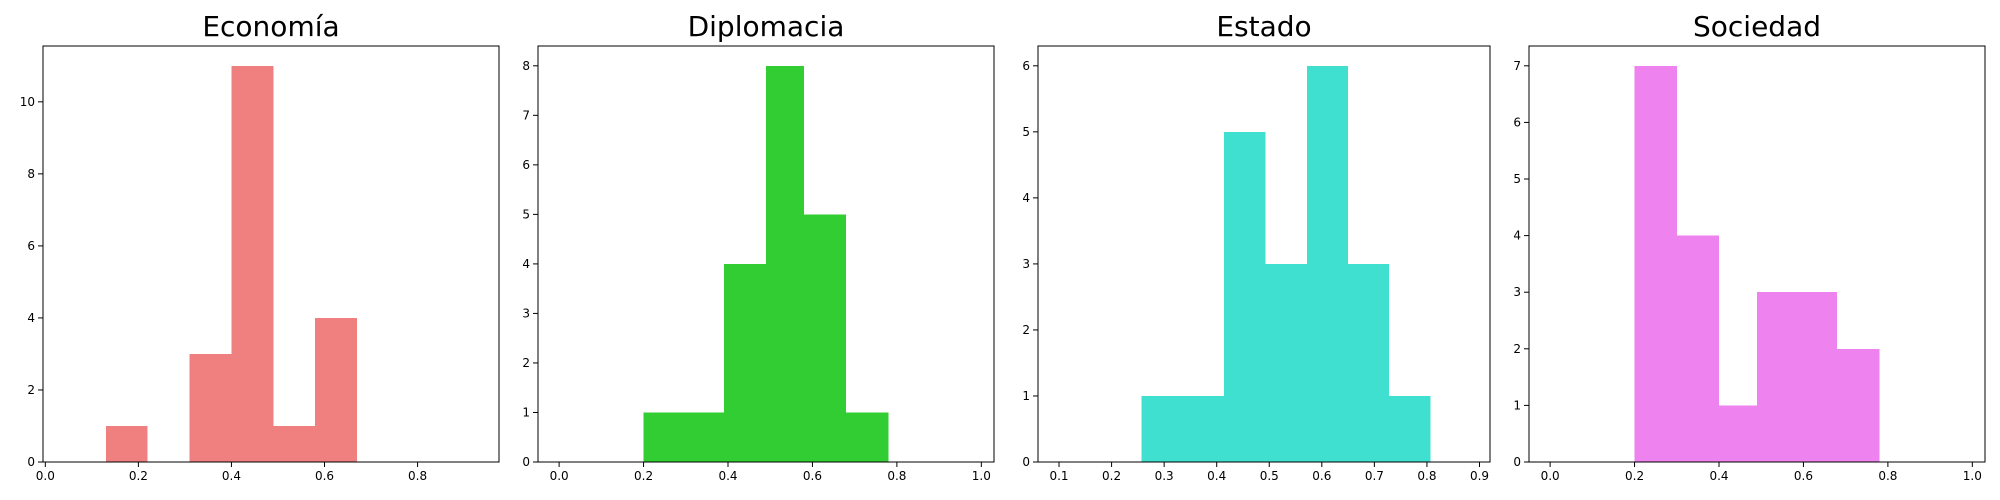 Image resolution: width=2000 pixels, height=500 pixels. Describe the element at coordinates (1263, 26) in the screenshot. I see `panel-title: Estado` at that location.